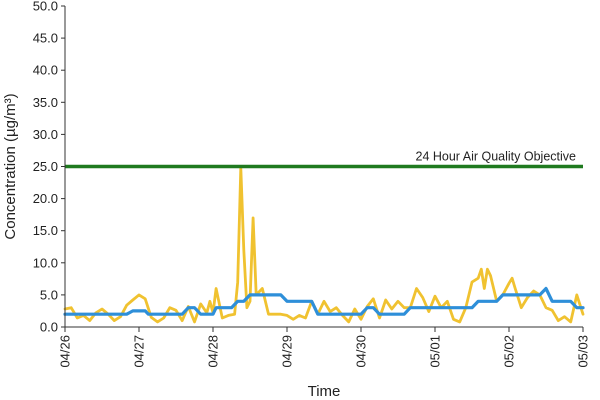 The image size is (600, 400). What do you see at coordinates (49, 327) in the screenshot?
I see `y-tick-label: 0.0` at bounding box center [49, 327].